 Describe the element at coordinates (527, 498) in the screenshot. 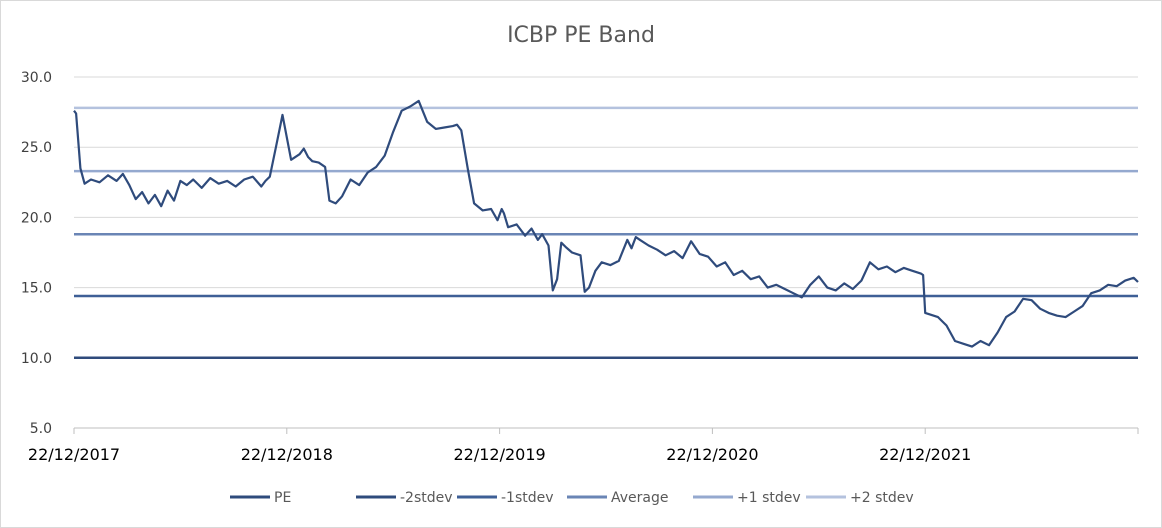

I see `legend-label-minus1: -1stdev` at that location.